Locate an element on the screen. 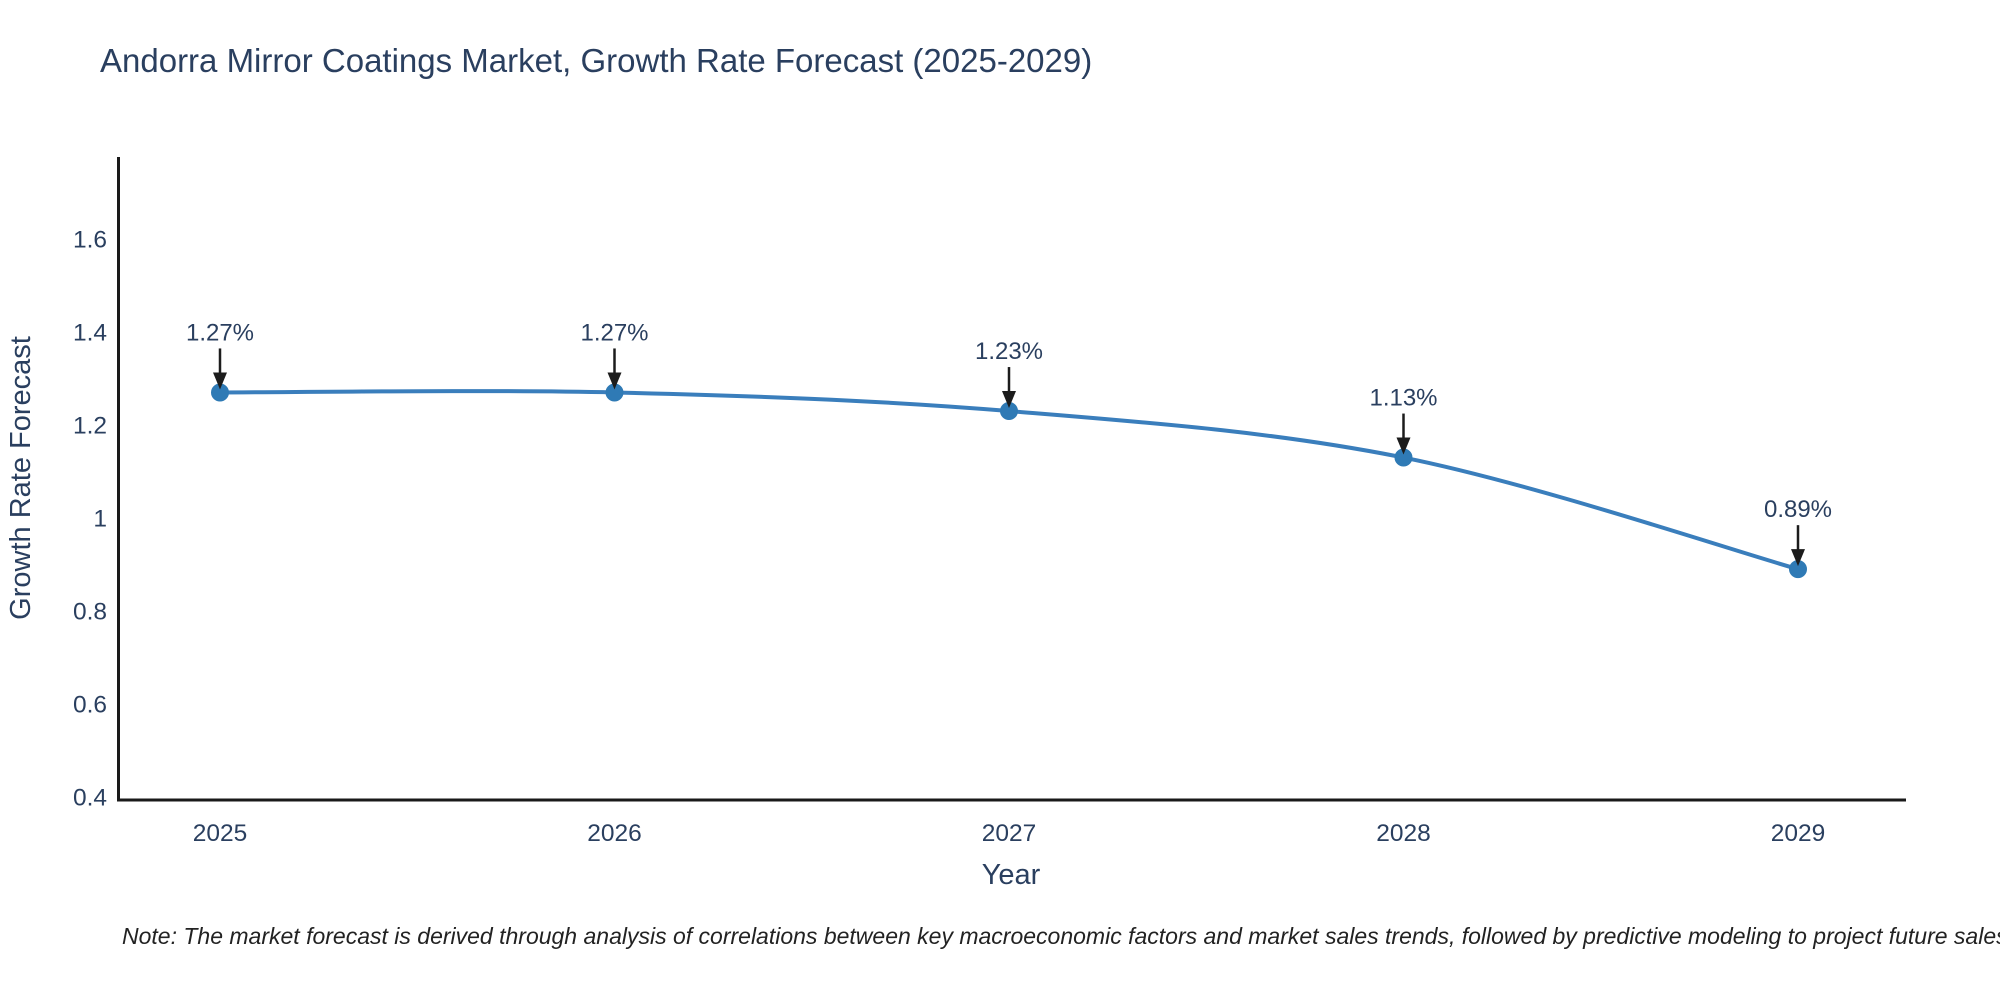  y-tick-label: 1.6 is located at coordinates (90, 240).